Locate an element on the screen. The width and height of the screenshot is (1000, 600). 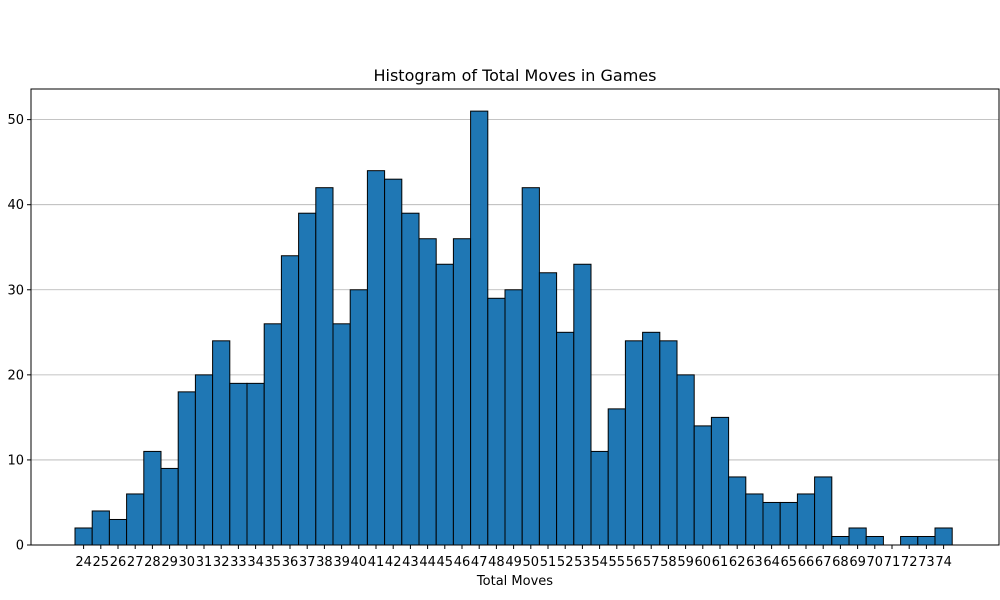
x-tick-label: 66 is located at coordinates (806, 562).